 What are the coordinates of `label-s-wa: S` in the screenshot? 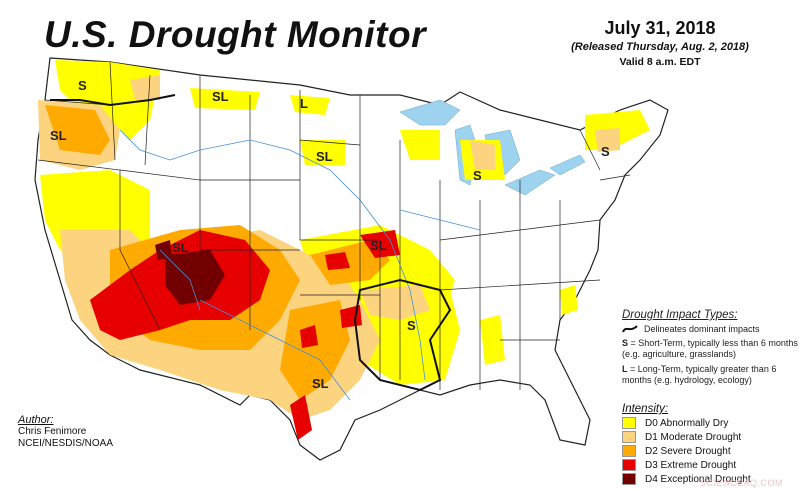 It's located at (82, 85).